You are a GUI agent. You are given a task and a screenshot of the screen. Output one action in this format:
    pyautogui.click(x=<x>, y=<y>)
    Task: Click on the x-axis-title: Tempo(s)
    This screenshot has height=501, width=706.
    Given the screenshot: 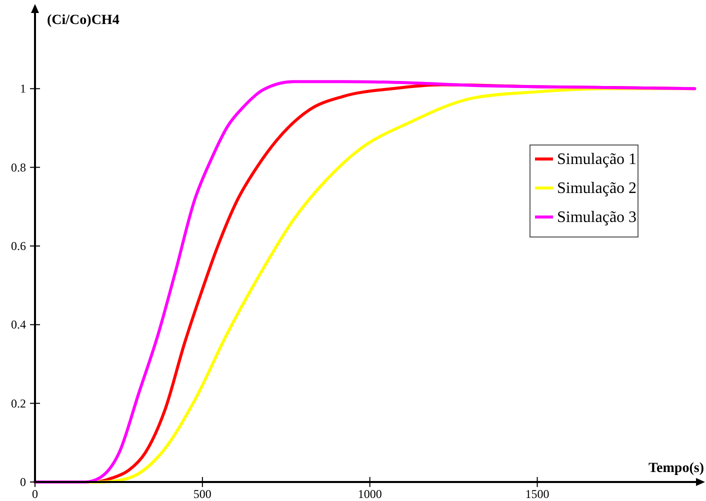 What is the action you would take?
    pyautogui.click(x=676, y=468)
    